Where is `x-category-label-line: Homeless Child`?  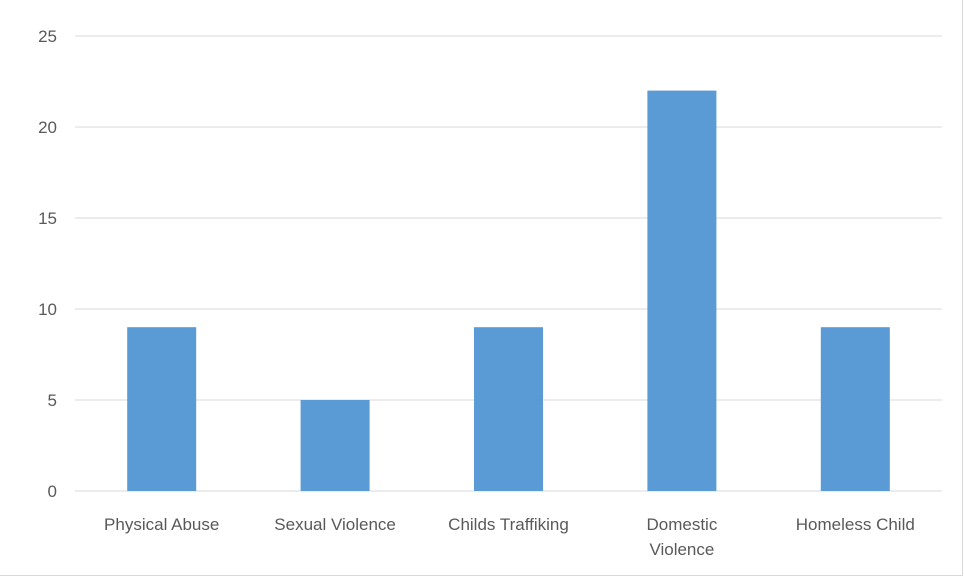
x-category-label-line: Homeless Child is located at coordinates (855, 524).